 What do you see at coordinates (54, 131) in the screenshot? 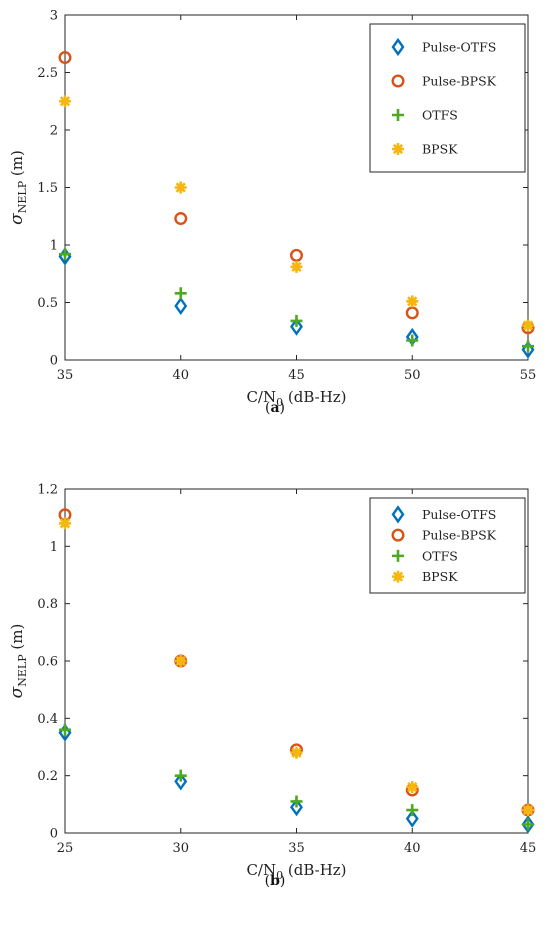
I see `y-tick-label: 2` at bounding box center [54, 131].